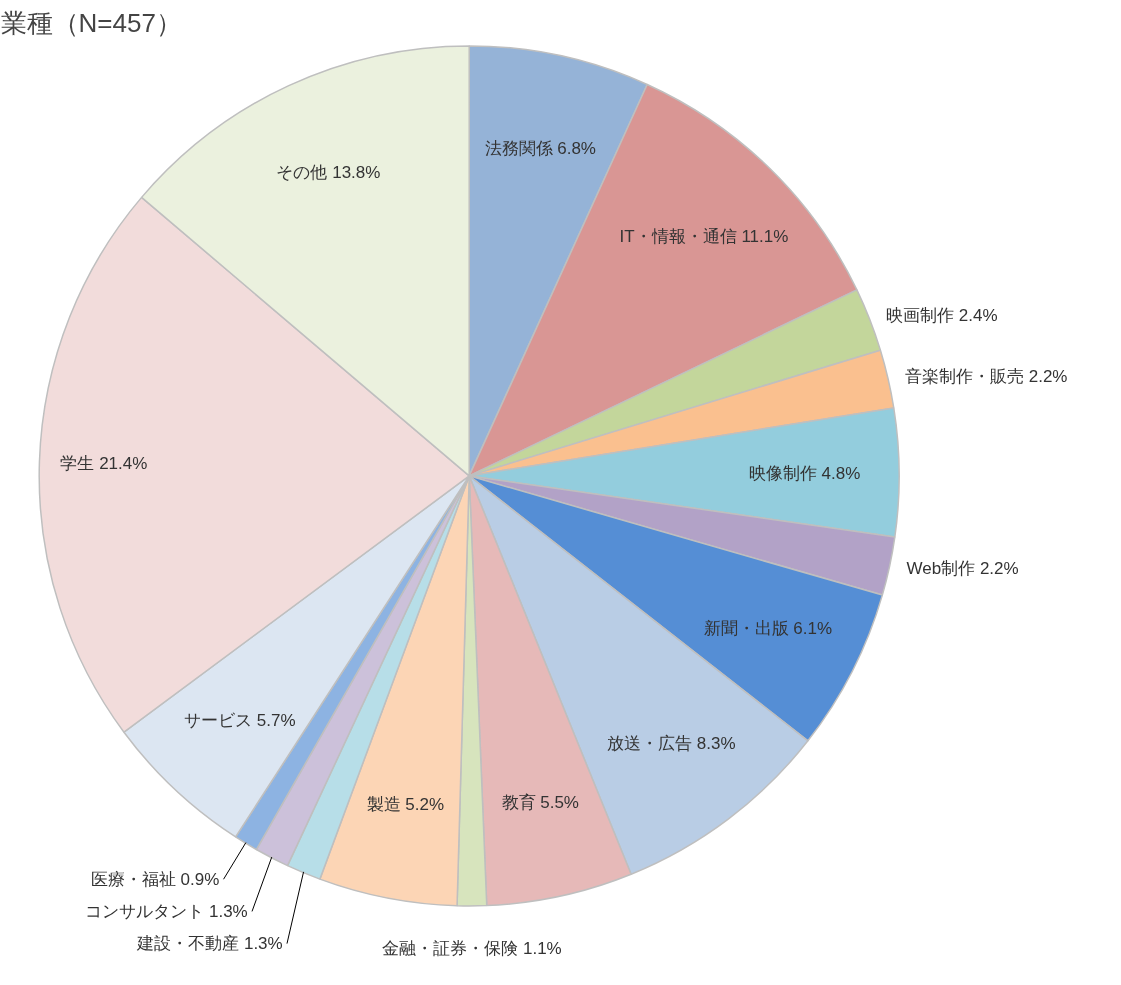  Describe the element at coordinates (328, 172) in the screenshot. I see `slice-label: その他 13.8%` at that location.